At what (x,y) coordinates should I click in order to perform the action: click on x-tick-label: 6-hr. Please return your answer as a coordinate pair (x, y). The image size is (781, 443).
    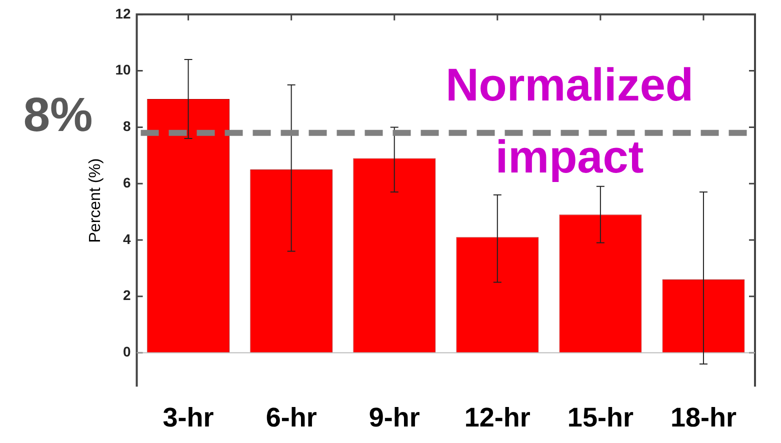
    Looking at the image, I should click on (292, 417).